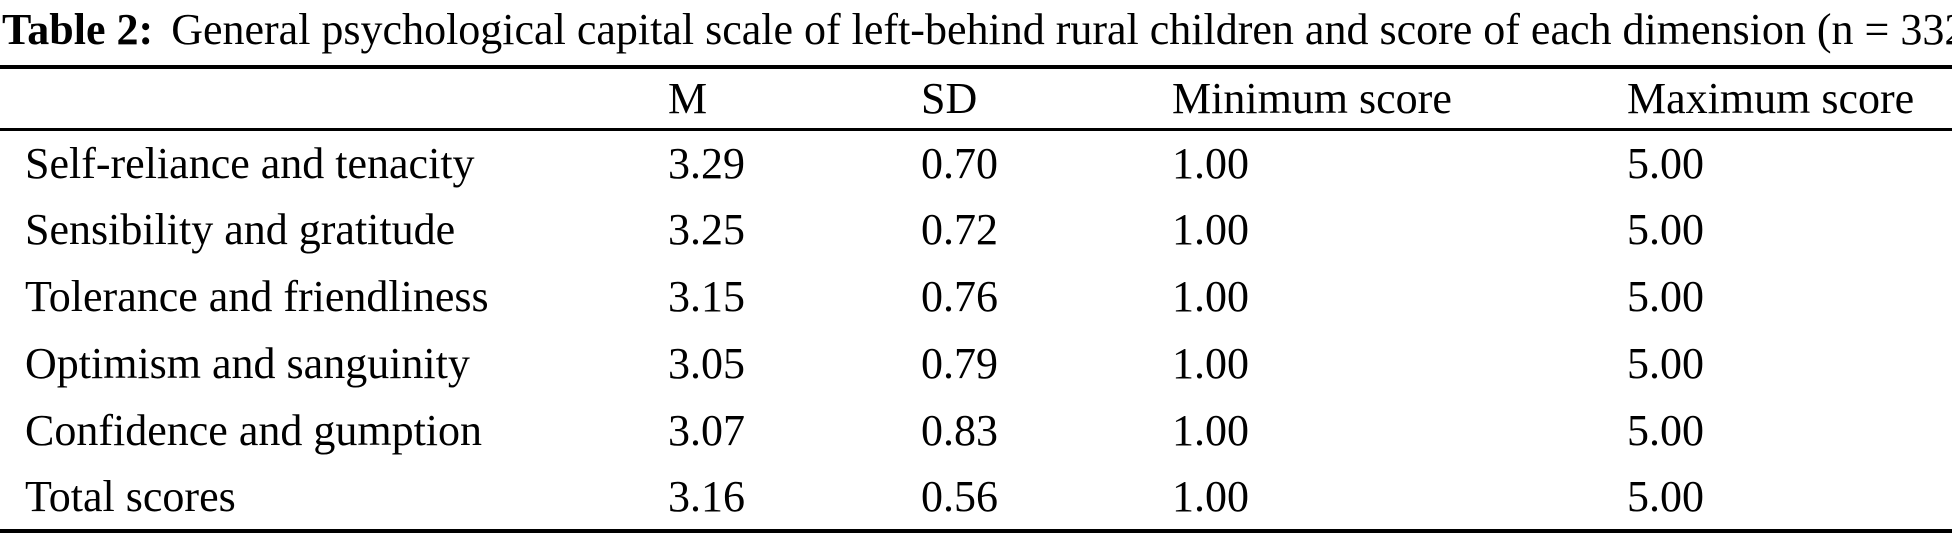  I want to click on dimension-cell: Self-reliance and tenacity, so click(250, 163).